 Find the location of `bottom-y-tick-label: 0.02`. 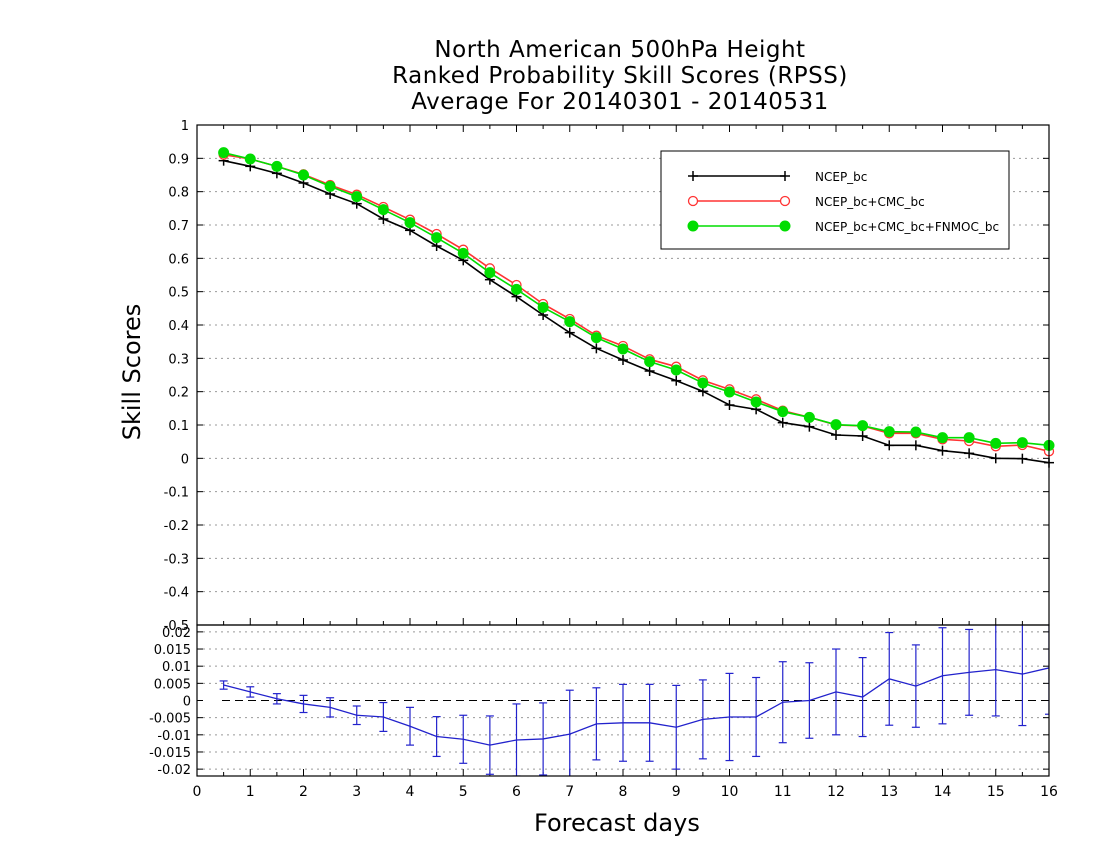

bottom-y-tick-label: 0.02 is located at coordinates (176, 633).